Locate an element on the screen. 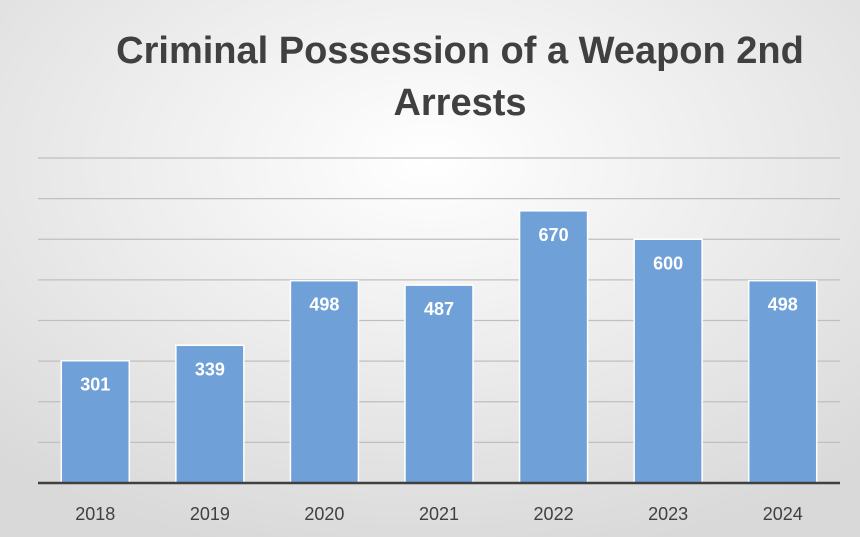  data-label-2019: 339 is located at coordinates (210, 369).